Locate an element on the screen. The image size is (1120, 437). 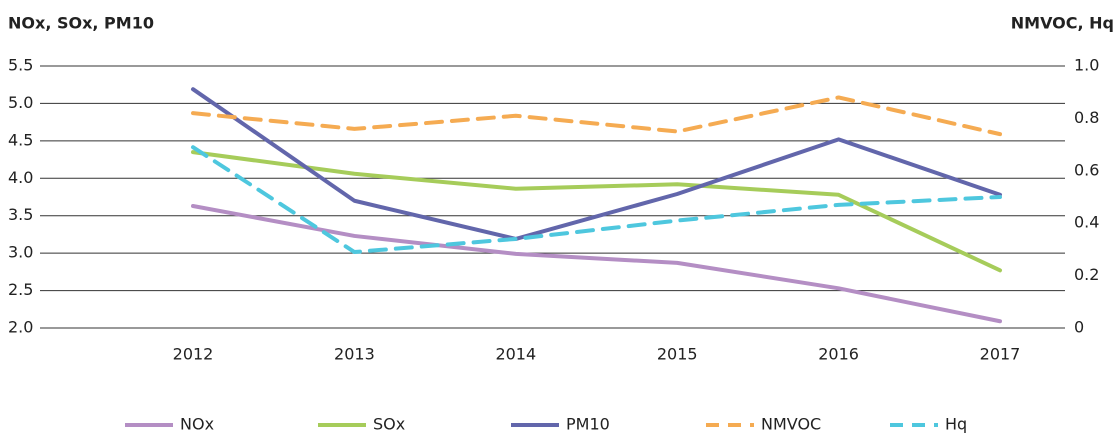
x-tick-label: 2014 is located at coordinates (515, 354).